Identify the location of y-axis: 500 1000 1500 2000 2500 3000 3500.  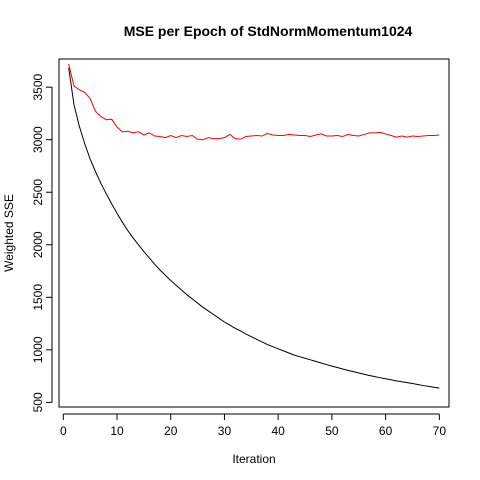
(42, 242).